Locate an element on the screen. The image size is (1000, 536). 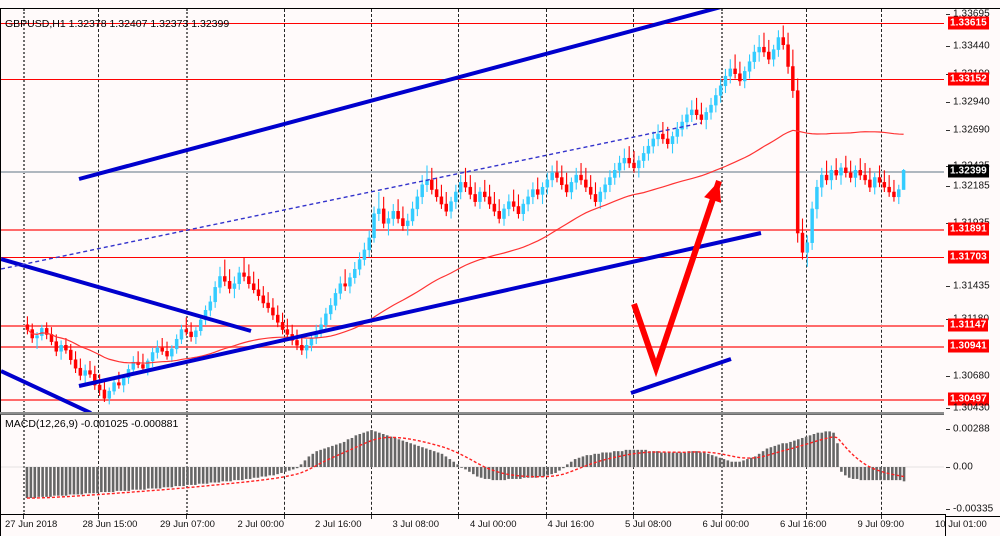
time-tick-label: 29 Jun 07:00 is located at coordinates (187, 524).